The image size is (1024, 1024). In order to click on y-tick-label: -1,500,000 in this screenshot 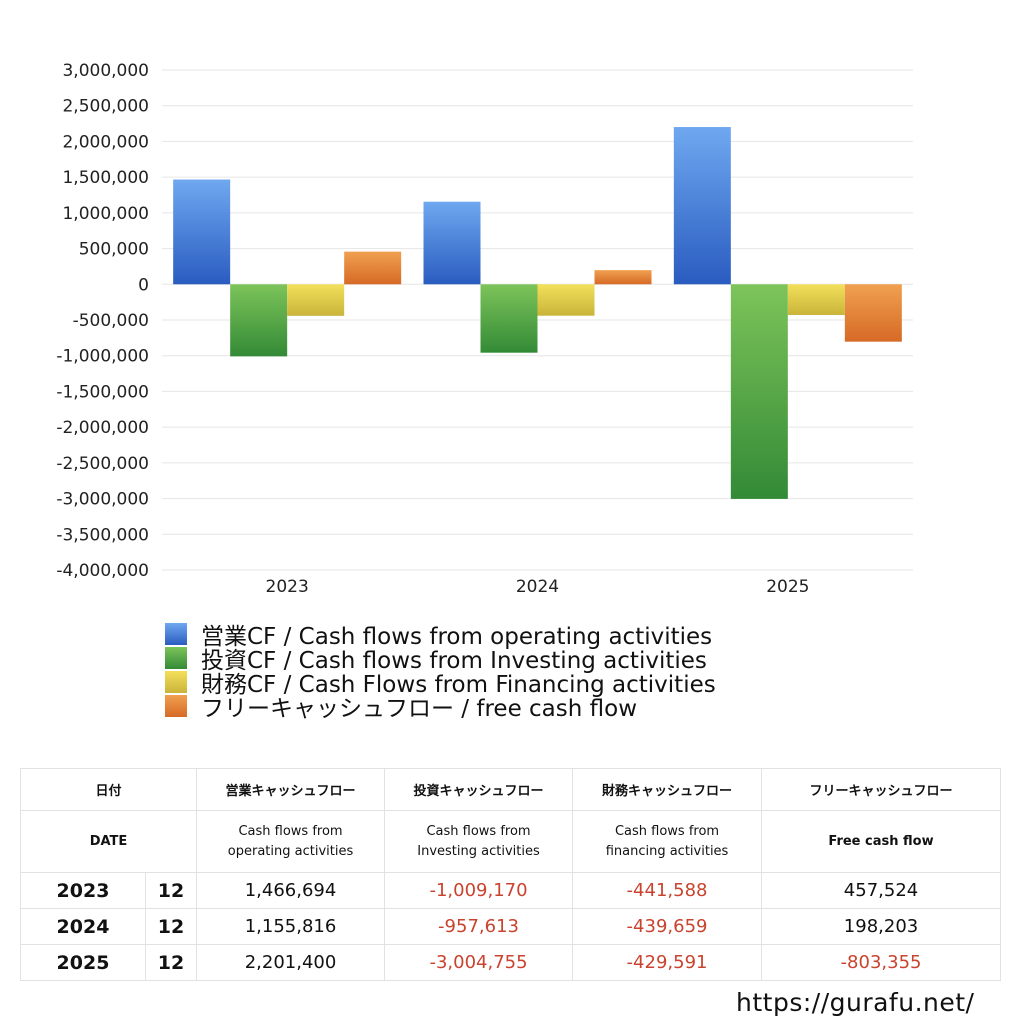, I will do `click(102, 392)`.